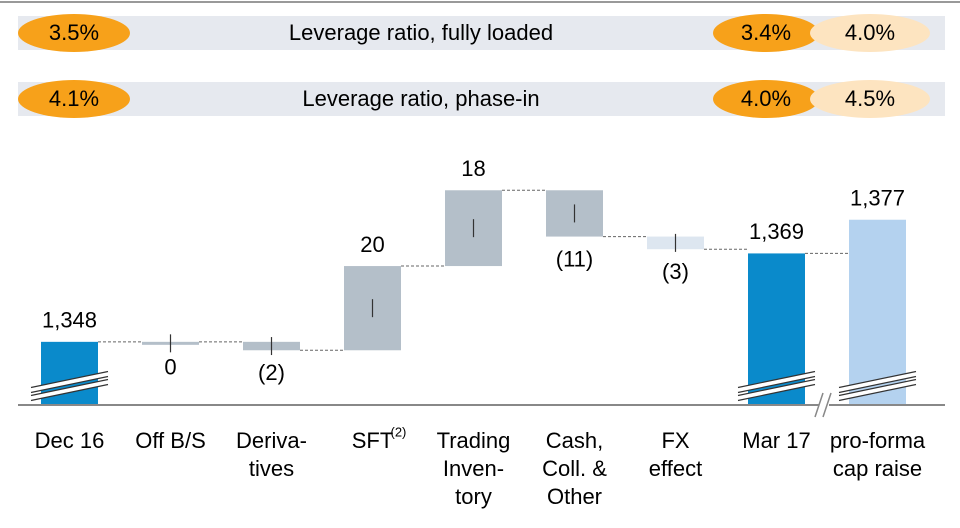 The width and height of the screenshot is (960, 528). I want to click on ratio-start: 3.5%, so click(74, 32).